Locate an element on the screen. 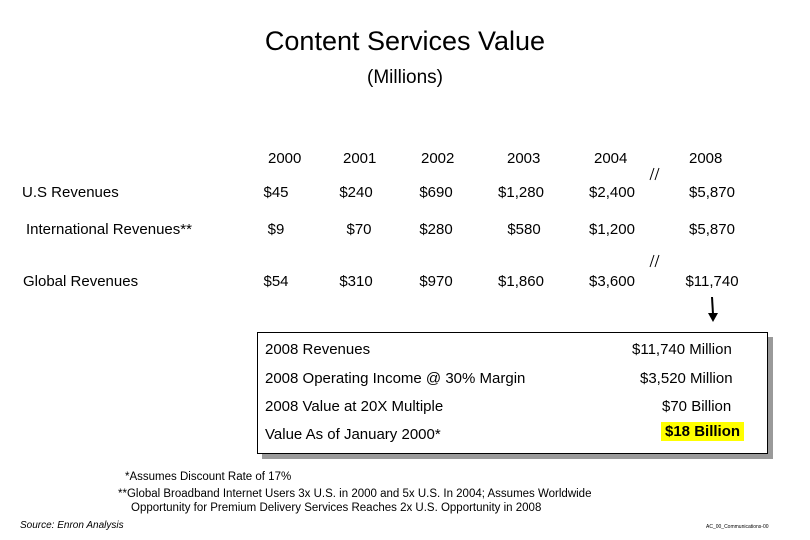  year-header: 2004 is located at coordinates (611, 158).